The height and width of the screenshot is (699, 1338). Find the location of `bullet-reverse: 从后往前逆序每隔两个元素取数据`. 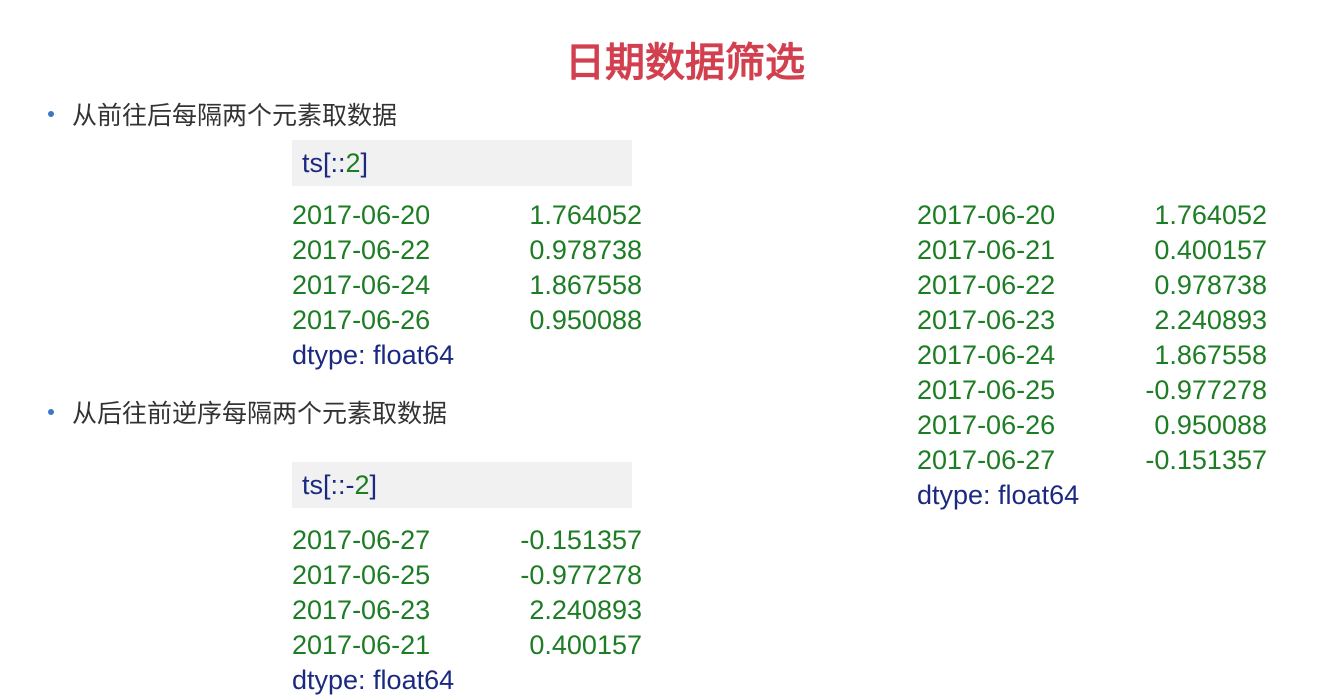

bullet-reverse: 从后往前逆序每隔两个元素取数据 is located at coordinates (247, 412).